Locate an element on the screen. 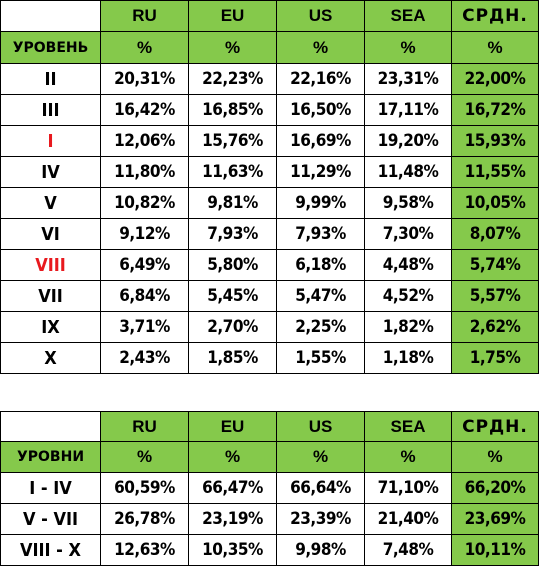  table-row: VI 9,12% 7,93% 7,93% 7,30% 8,07% is located at coordinates (269, 234).